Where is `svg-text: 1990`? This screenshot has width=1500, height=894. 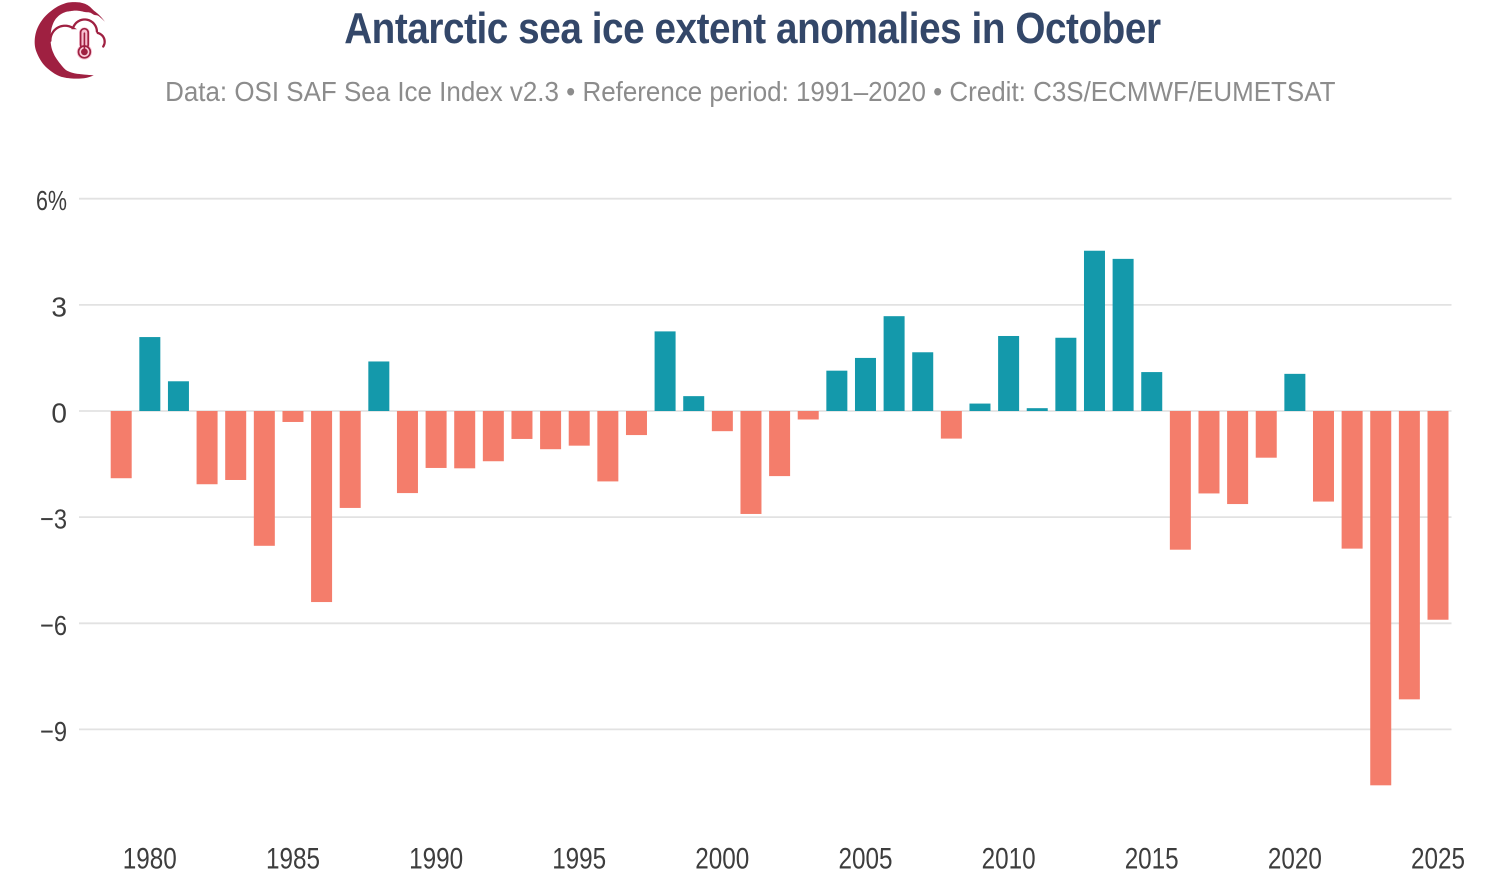 svg-text: 1990 is located at coordinates (436, 859).